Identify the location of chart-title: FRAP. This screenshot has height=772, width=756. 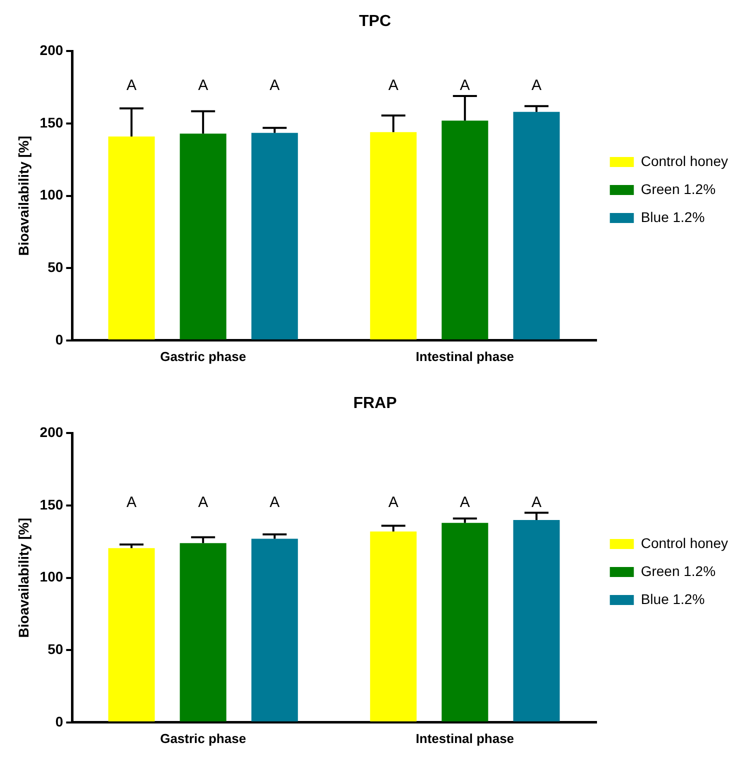
(375, 403).